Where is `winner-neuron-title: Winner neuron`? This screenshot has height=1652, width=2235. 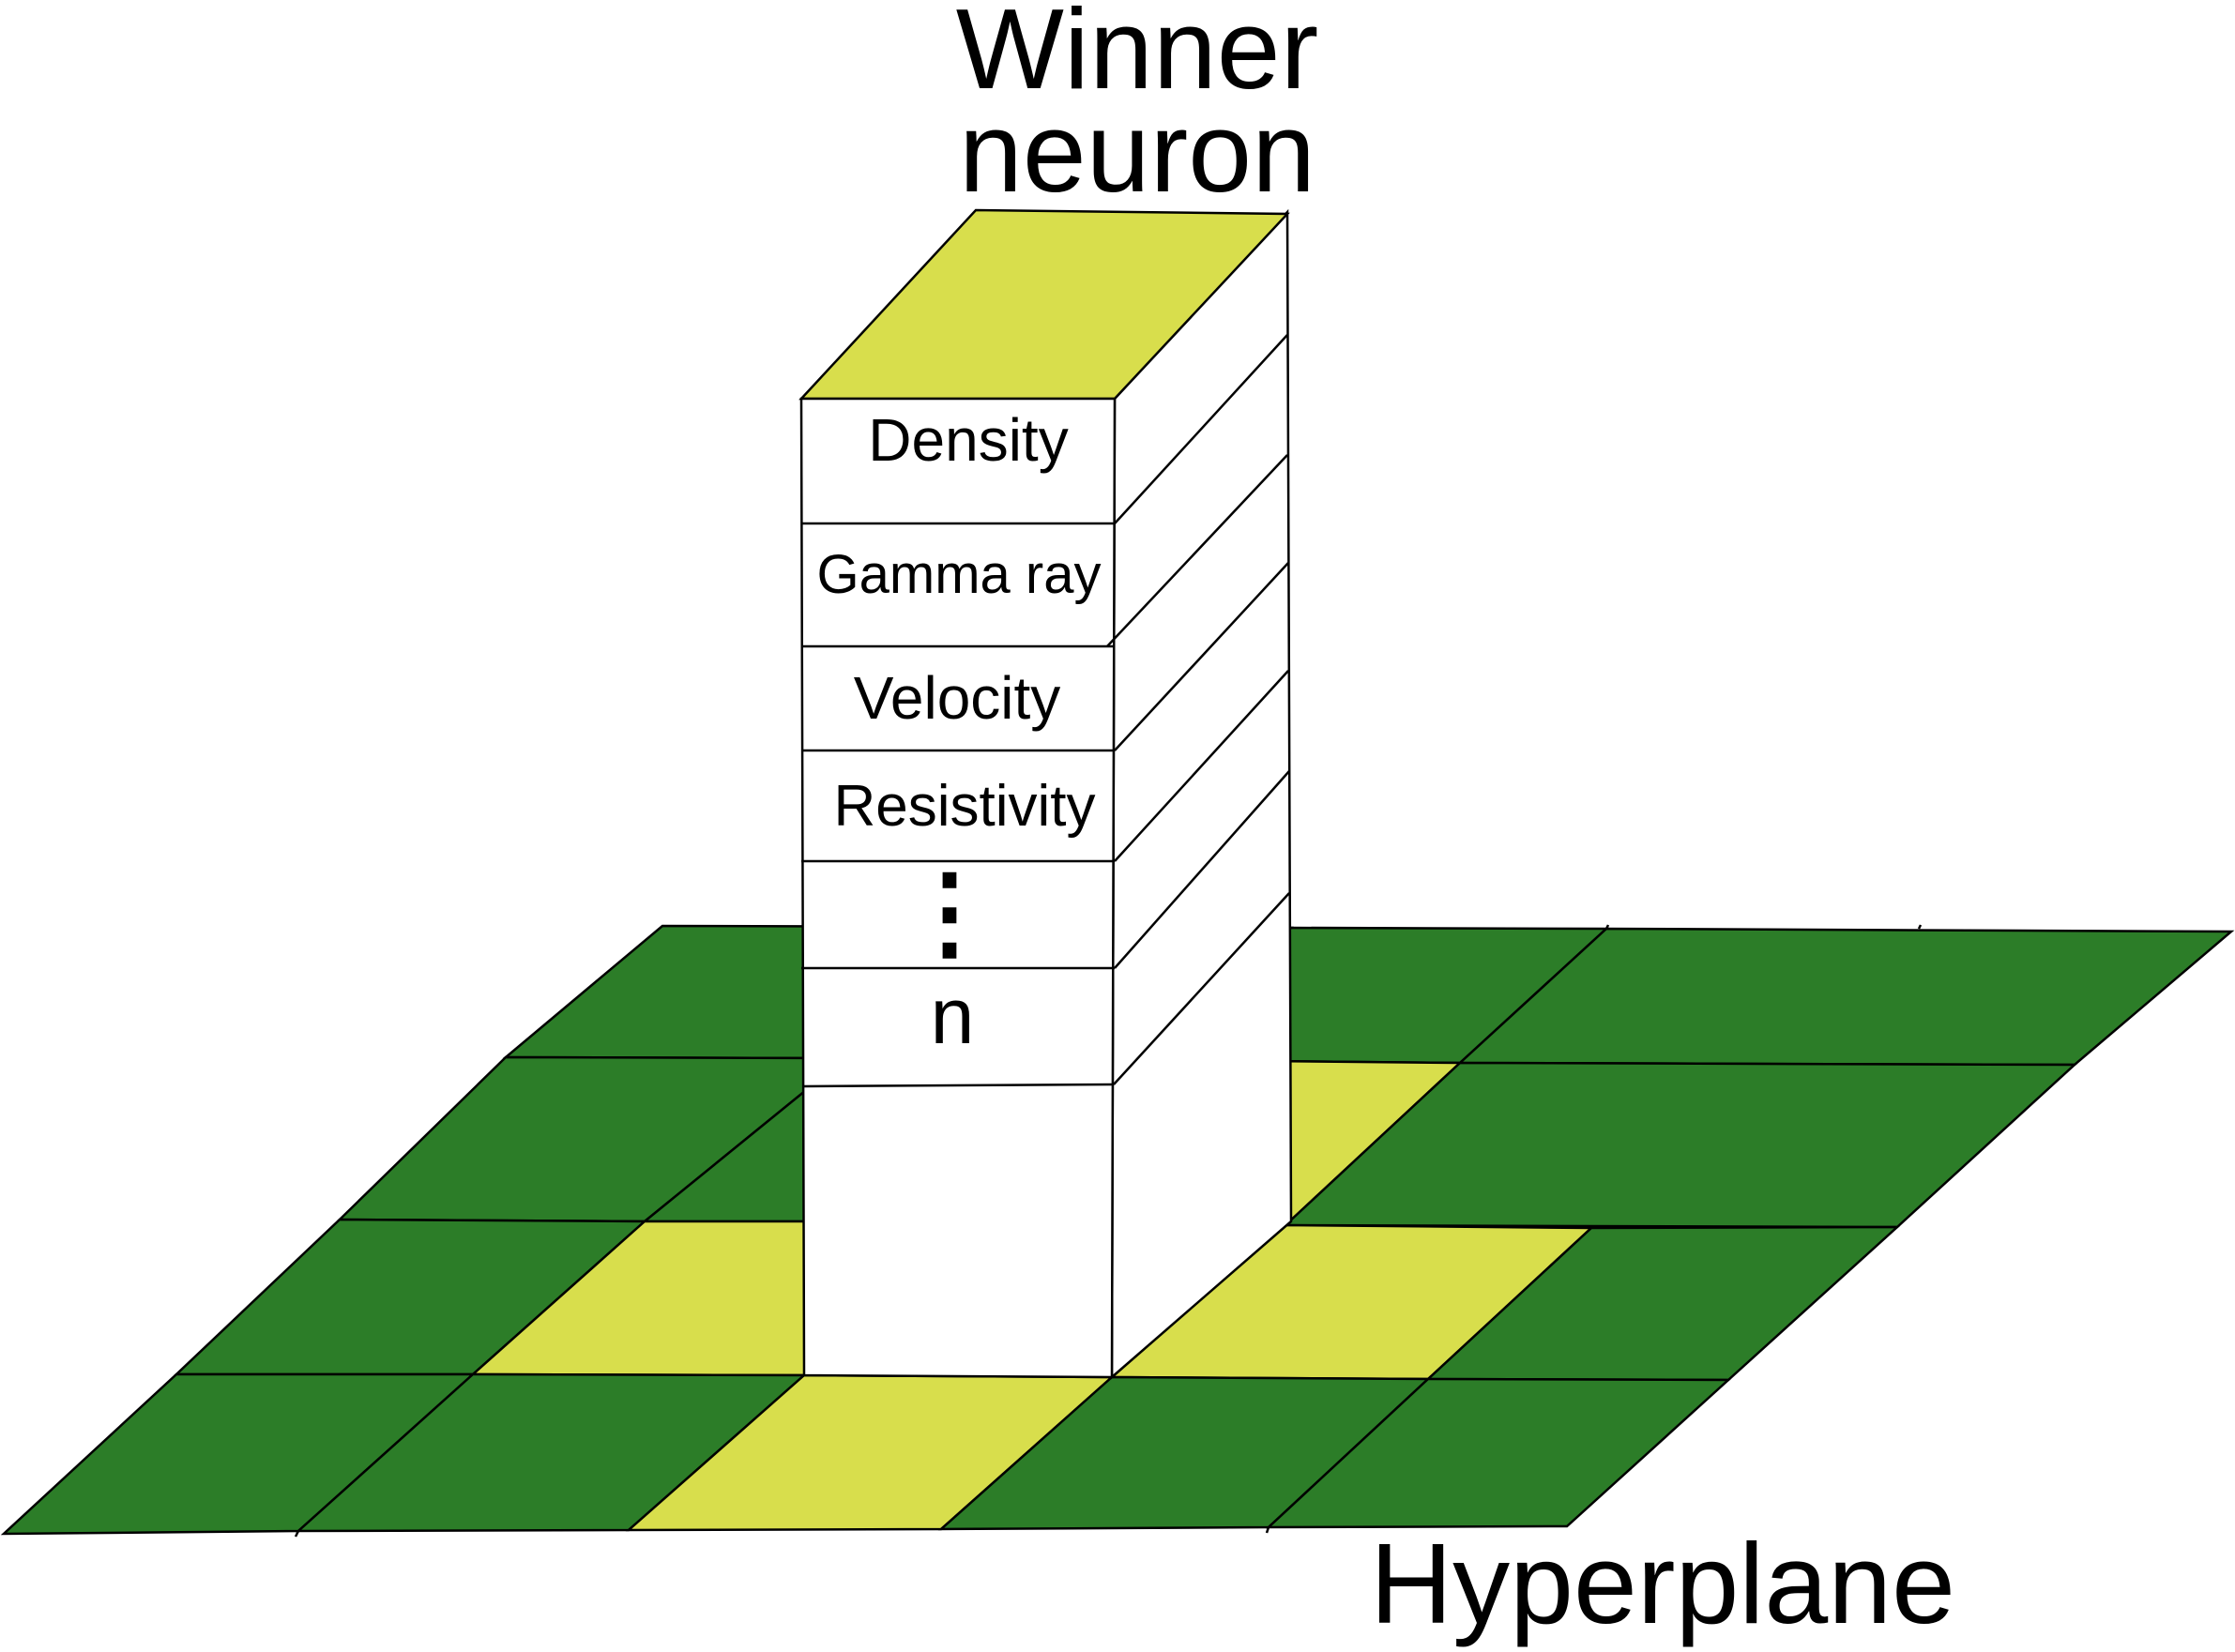 winner-neuron-title: Winner neuron is located at coordinates (1137, 108).